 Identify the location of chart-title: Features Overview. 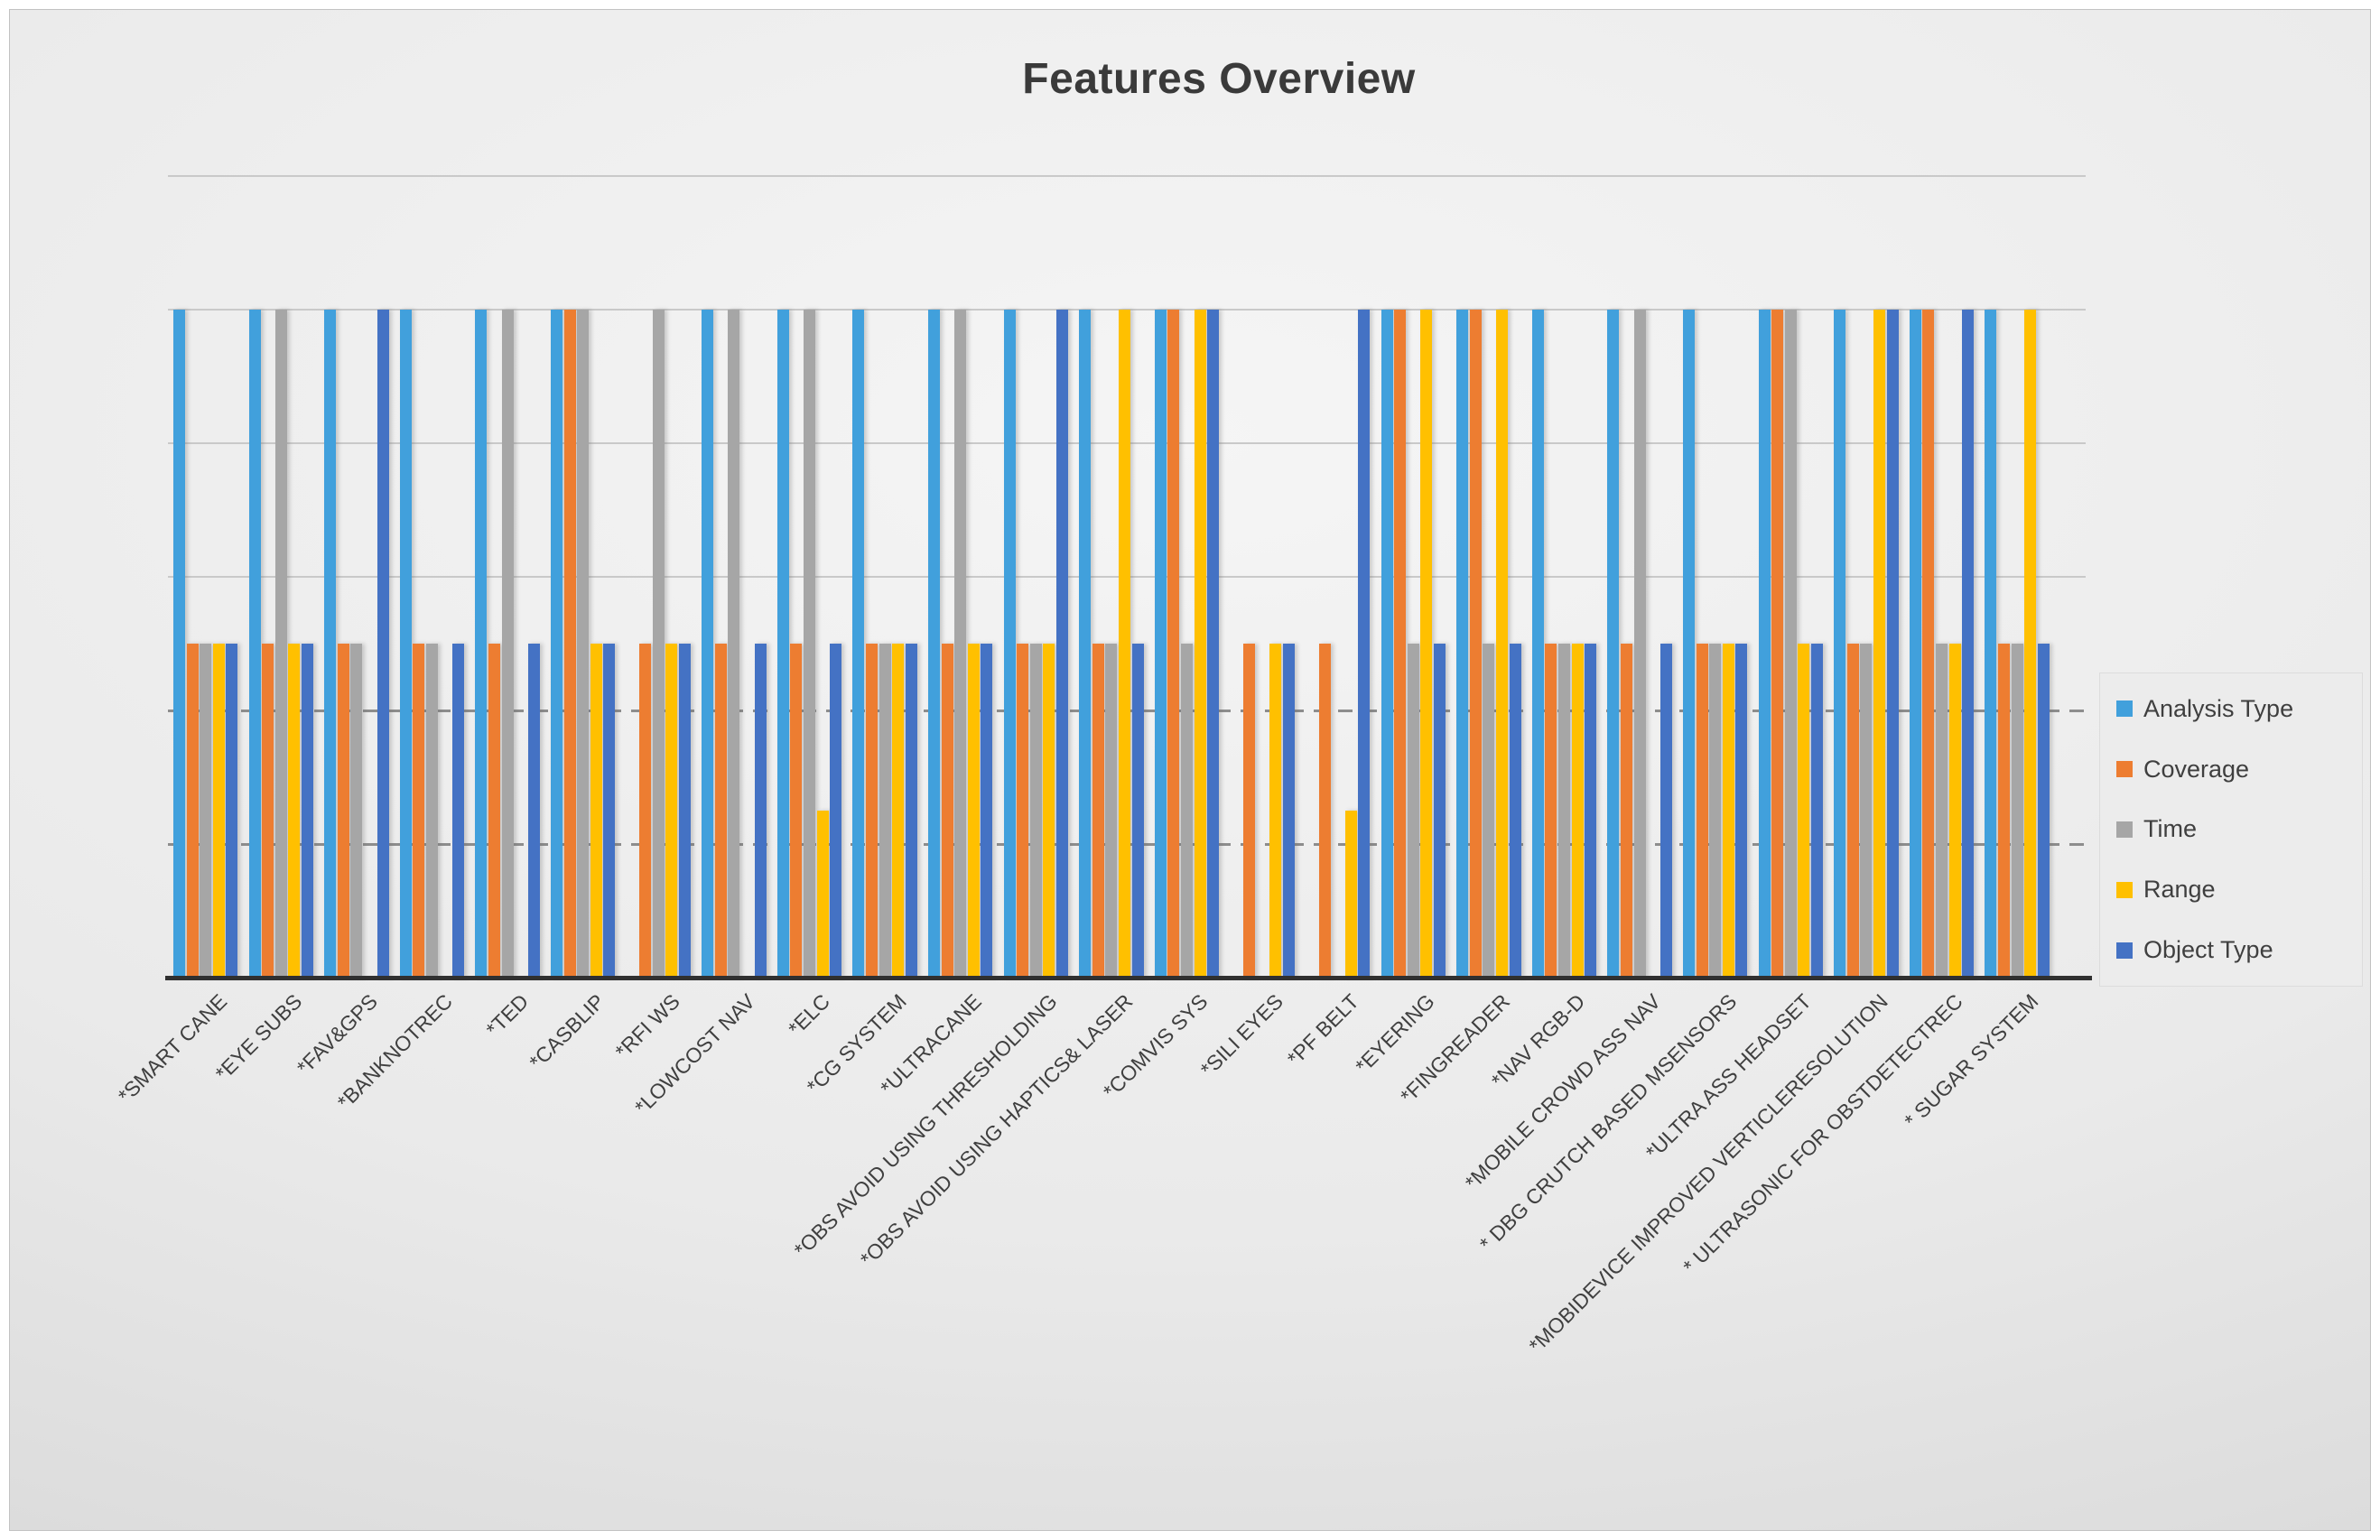
(1219, 79).